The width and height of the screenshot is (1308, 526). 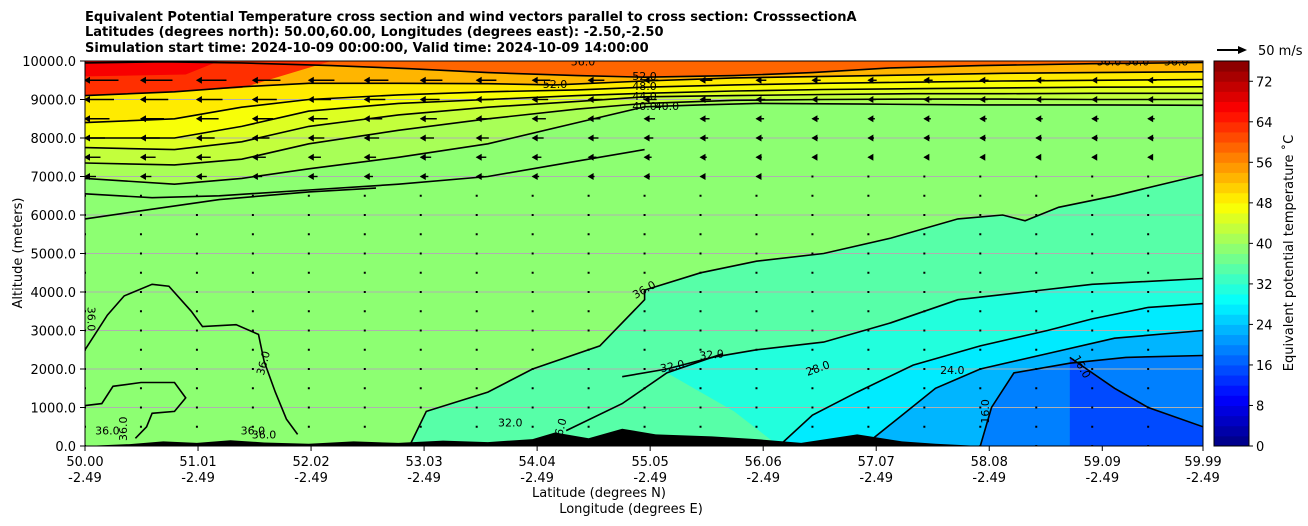 I want to click on x-tick-label-lat: 53.03, so click(x=423, y=462).